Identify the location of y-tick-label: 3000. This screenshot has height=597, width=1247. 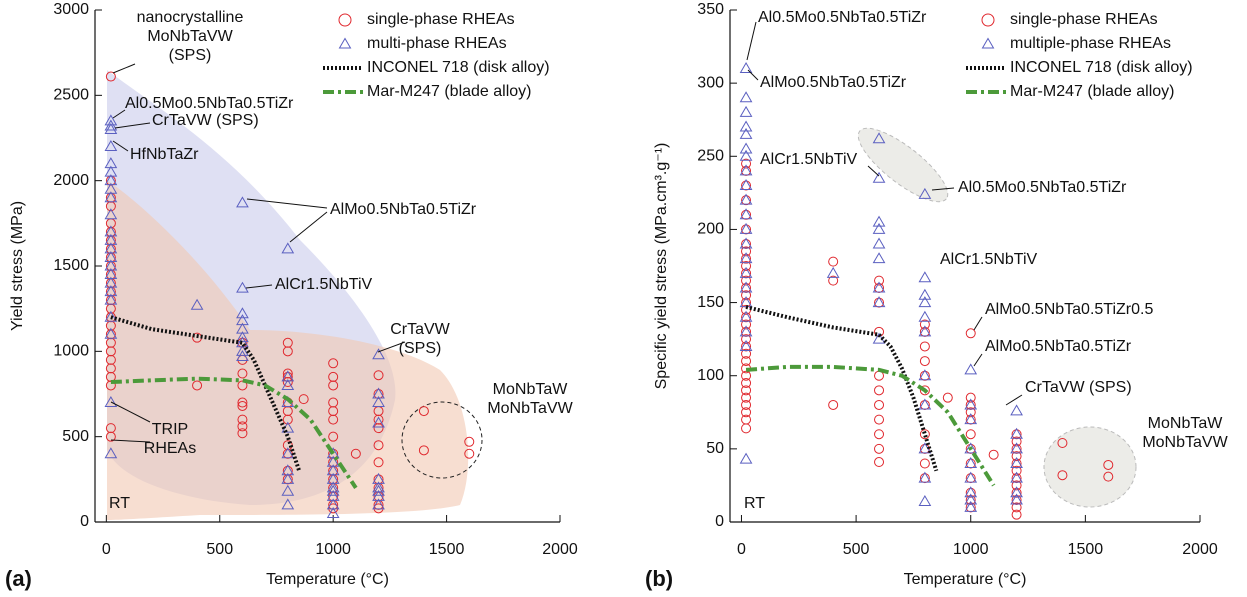
(71, 9).